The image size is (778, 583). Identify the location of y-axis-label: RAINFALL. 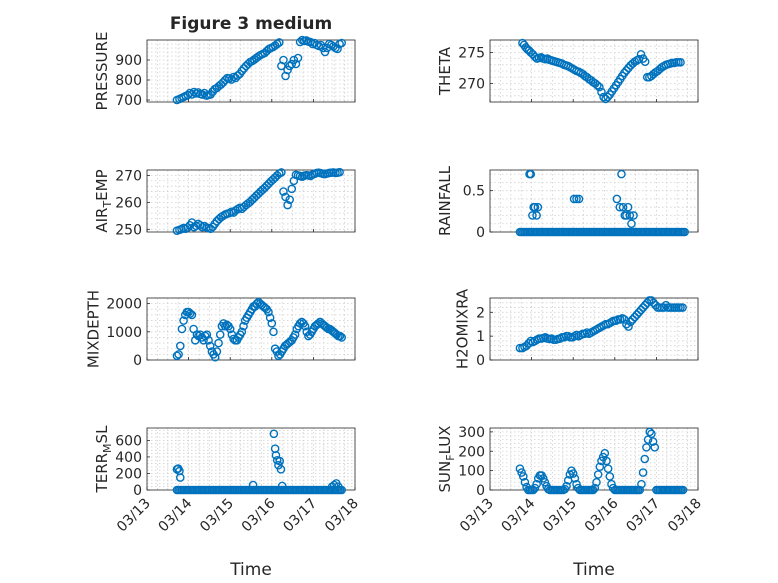
(445, 200).